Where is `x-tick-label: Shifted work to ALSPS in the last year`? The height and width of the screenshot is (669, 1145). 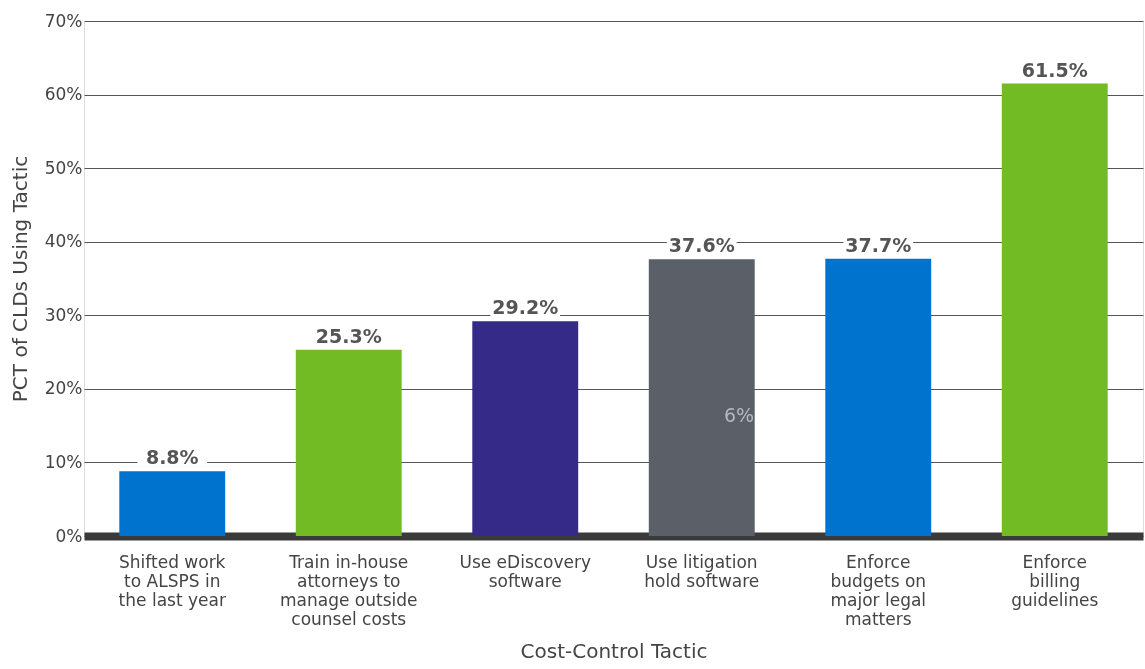 x-tick-label: Shifted work to ALSPS in the last year is located at coordinates (172, 580).